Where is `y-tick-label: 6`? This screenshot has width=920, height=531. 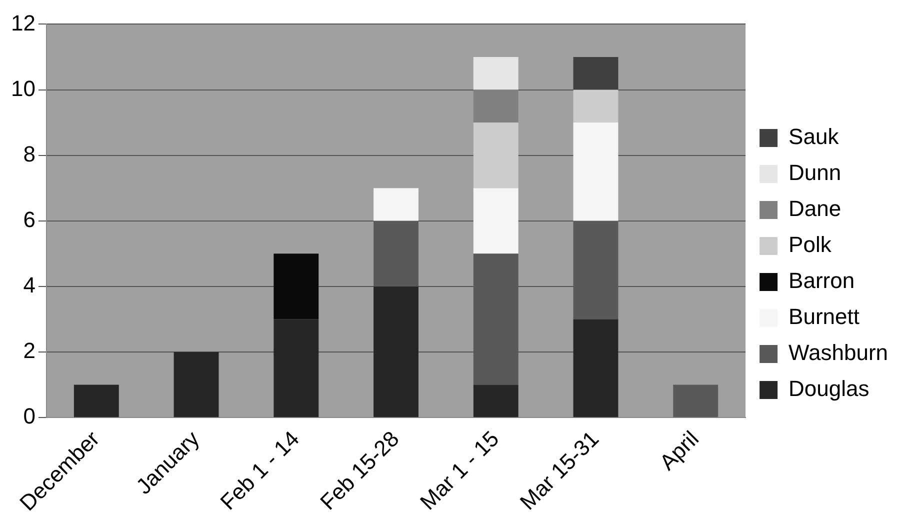
y-tick-label: 6 is located at coordinates (29, 219).